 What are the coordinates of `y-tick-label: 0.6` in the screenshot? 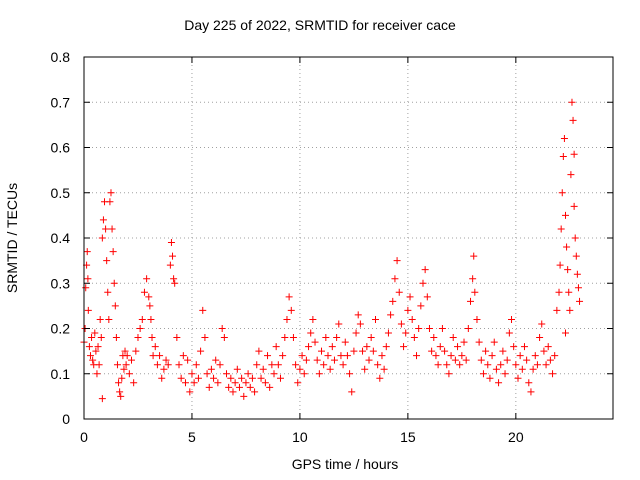 It's located at (61, 148).